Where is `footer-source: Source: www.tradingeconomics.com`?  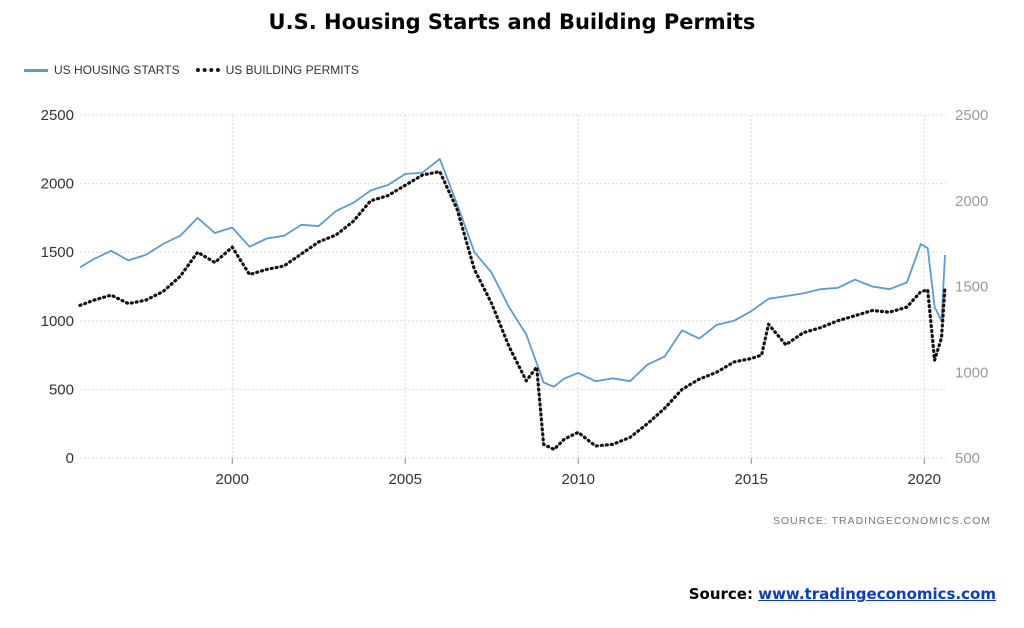 footer-source: Source: www.tradingeconomics.com is located at coordinates (842, 594).